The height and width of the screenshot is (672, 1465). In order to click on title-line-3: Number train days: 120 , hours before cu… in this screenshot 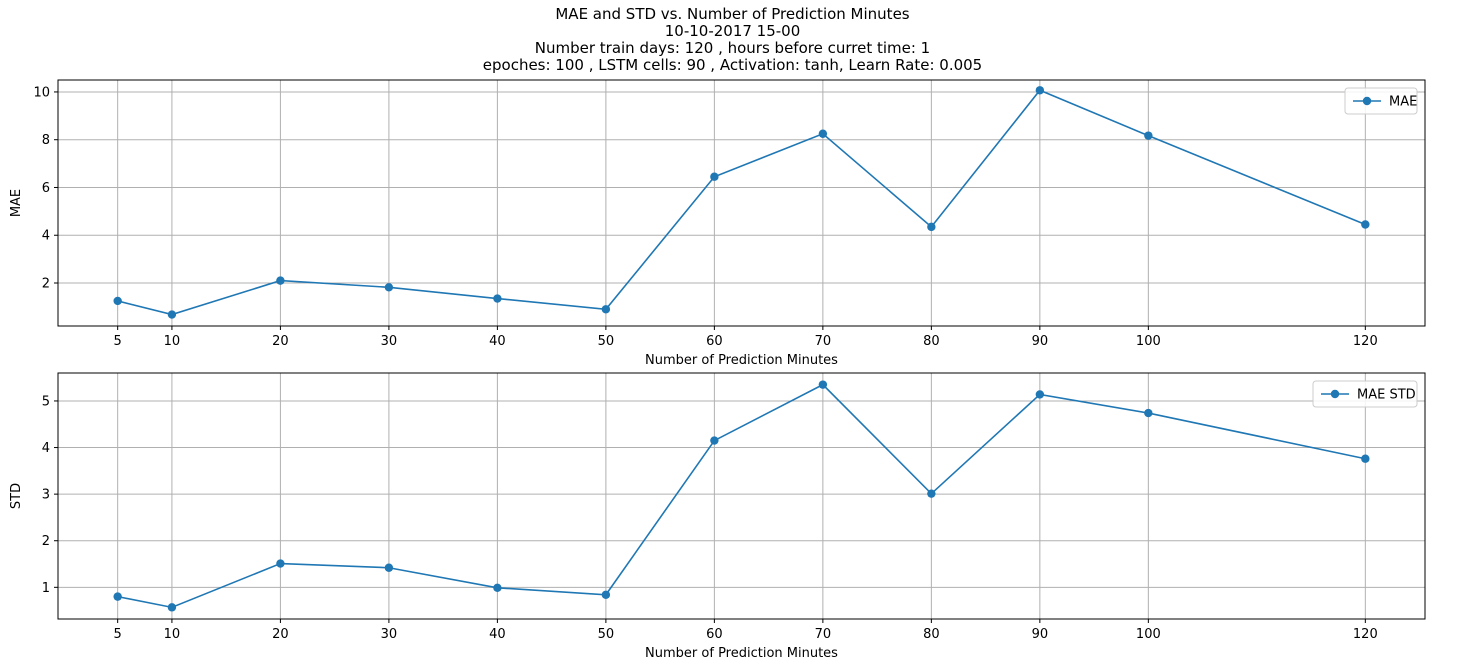, I will do `click(732, 48)`.